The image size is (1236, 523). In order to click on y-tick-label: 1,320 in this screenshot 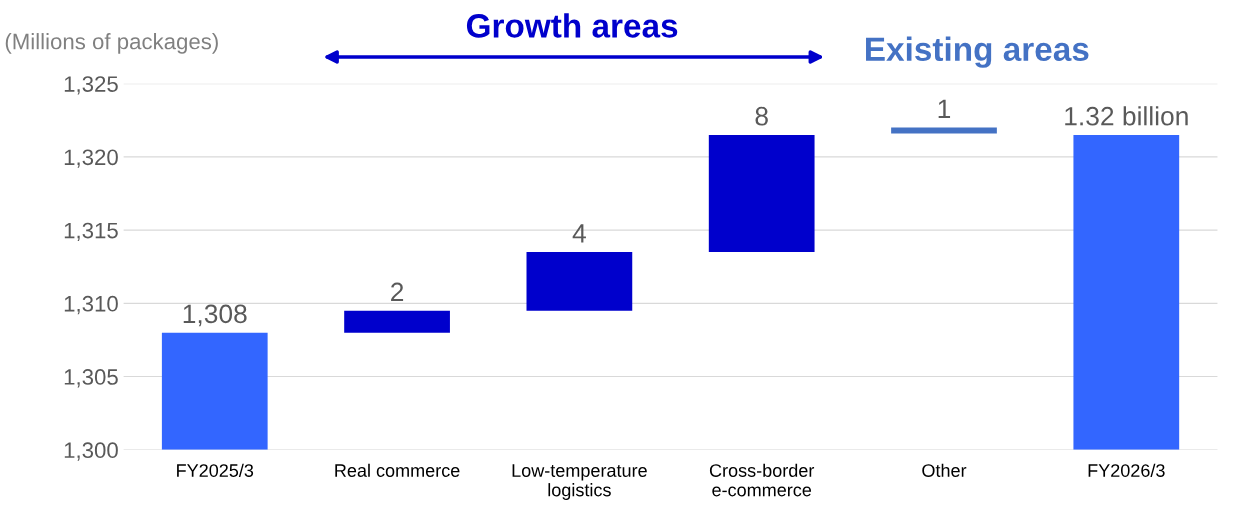, I will do `click(91, 158)`.